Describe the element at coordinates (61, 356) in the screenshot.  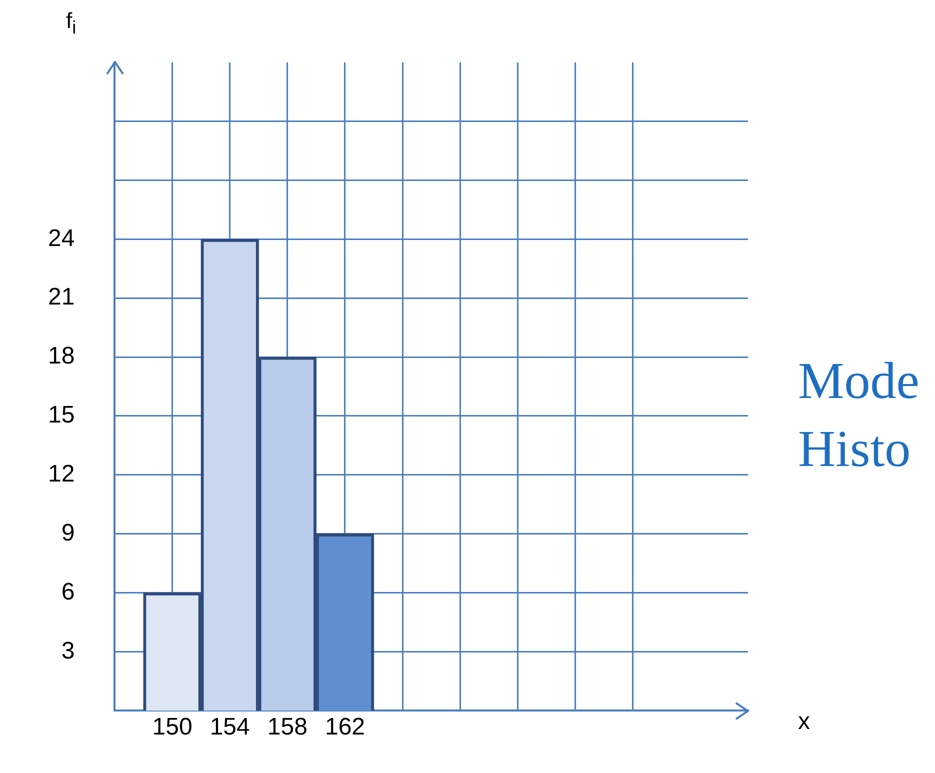
I see `y-tick-label: 18` at that location.